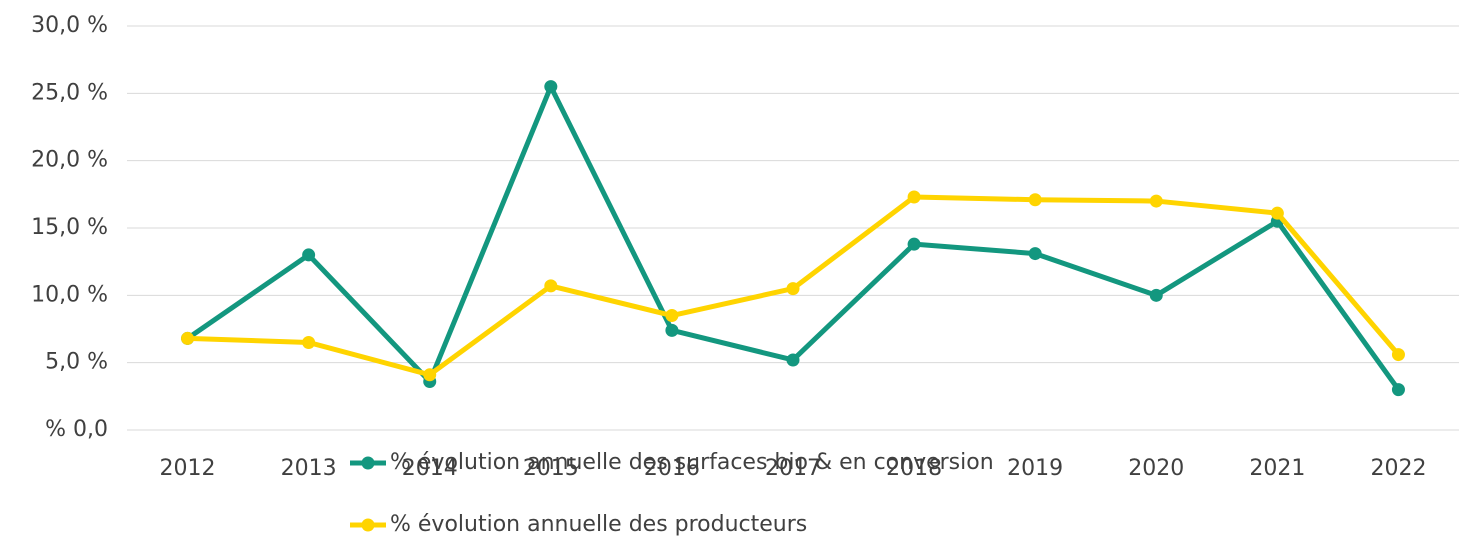  I want to click on x-tick-label: 2013, so click(309, 468).